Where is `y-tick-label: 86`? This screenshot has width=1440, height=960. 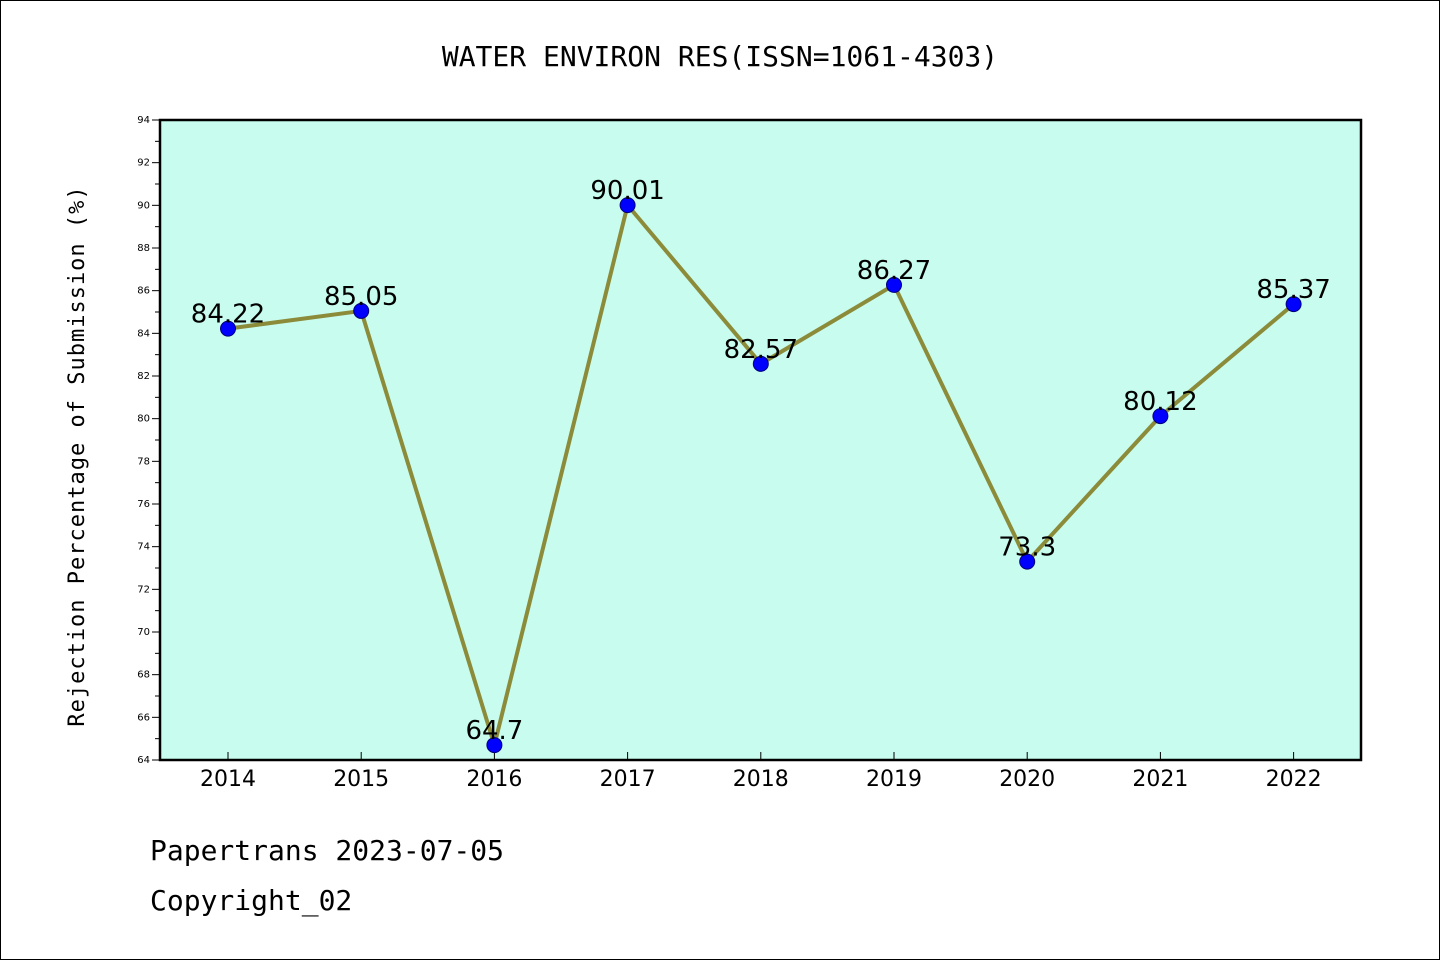 y-tick-label: 86 is located at coordinates (143, 291).